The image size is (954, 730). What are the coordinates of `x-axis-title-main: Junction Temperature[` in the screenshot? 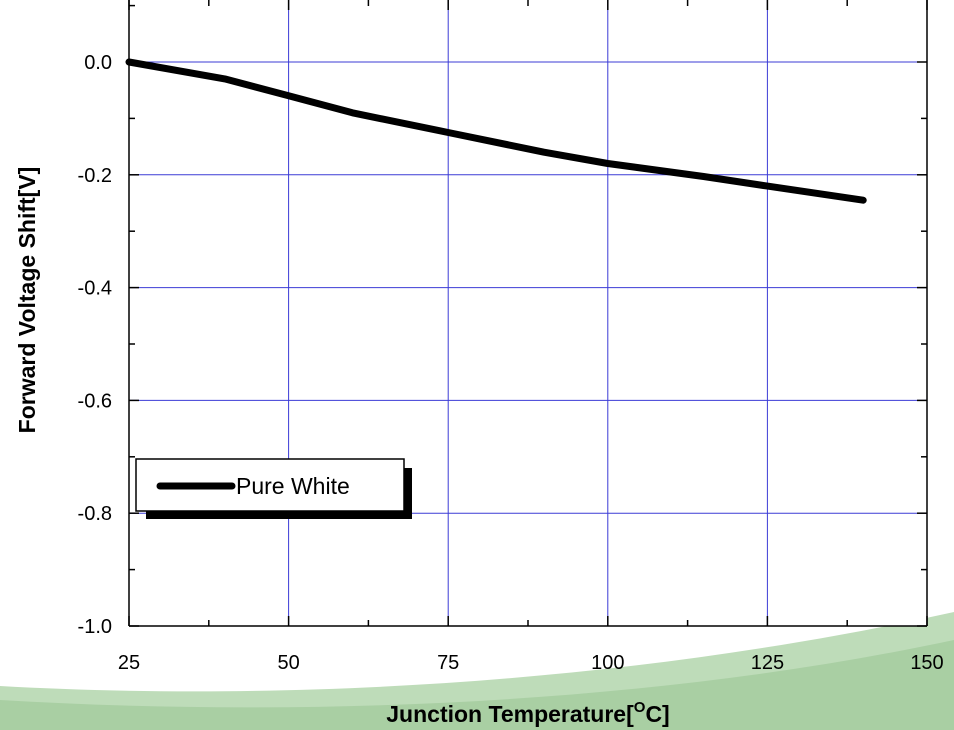 It's located at (510, 714).